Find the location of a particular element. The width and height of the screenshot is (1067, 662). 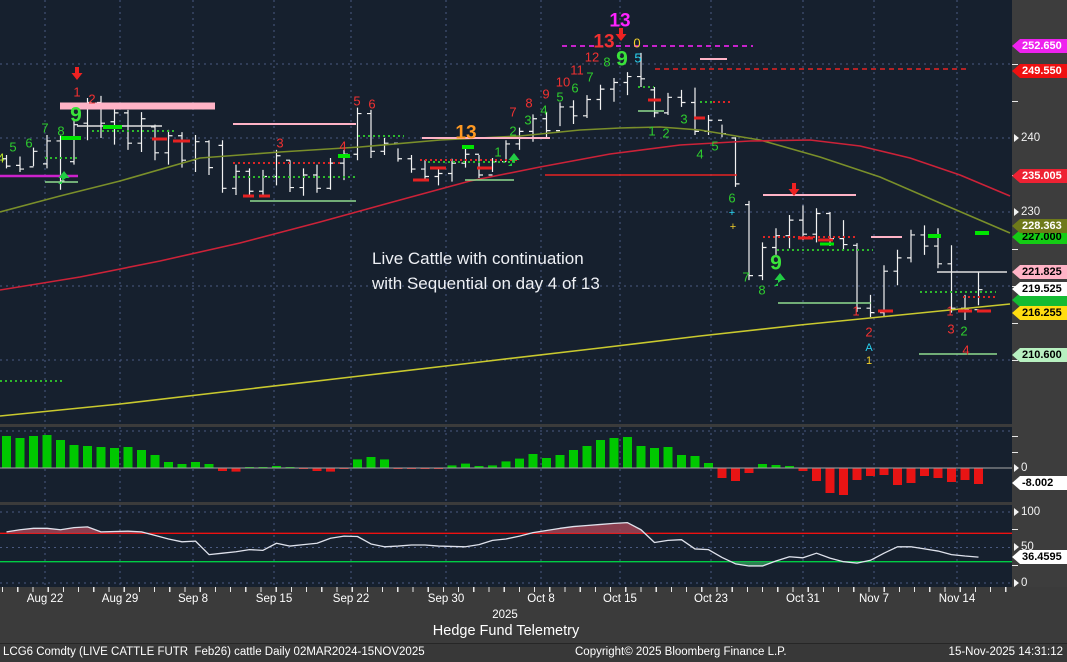

price-level-badge: -8.002 is located at coordinates (1039, 483).